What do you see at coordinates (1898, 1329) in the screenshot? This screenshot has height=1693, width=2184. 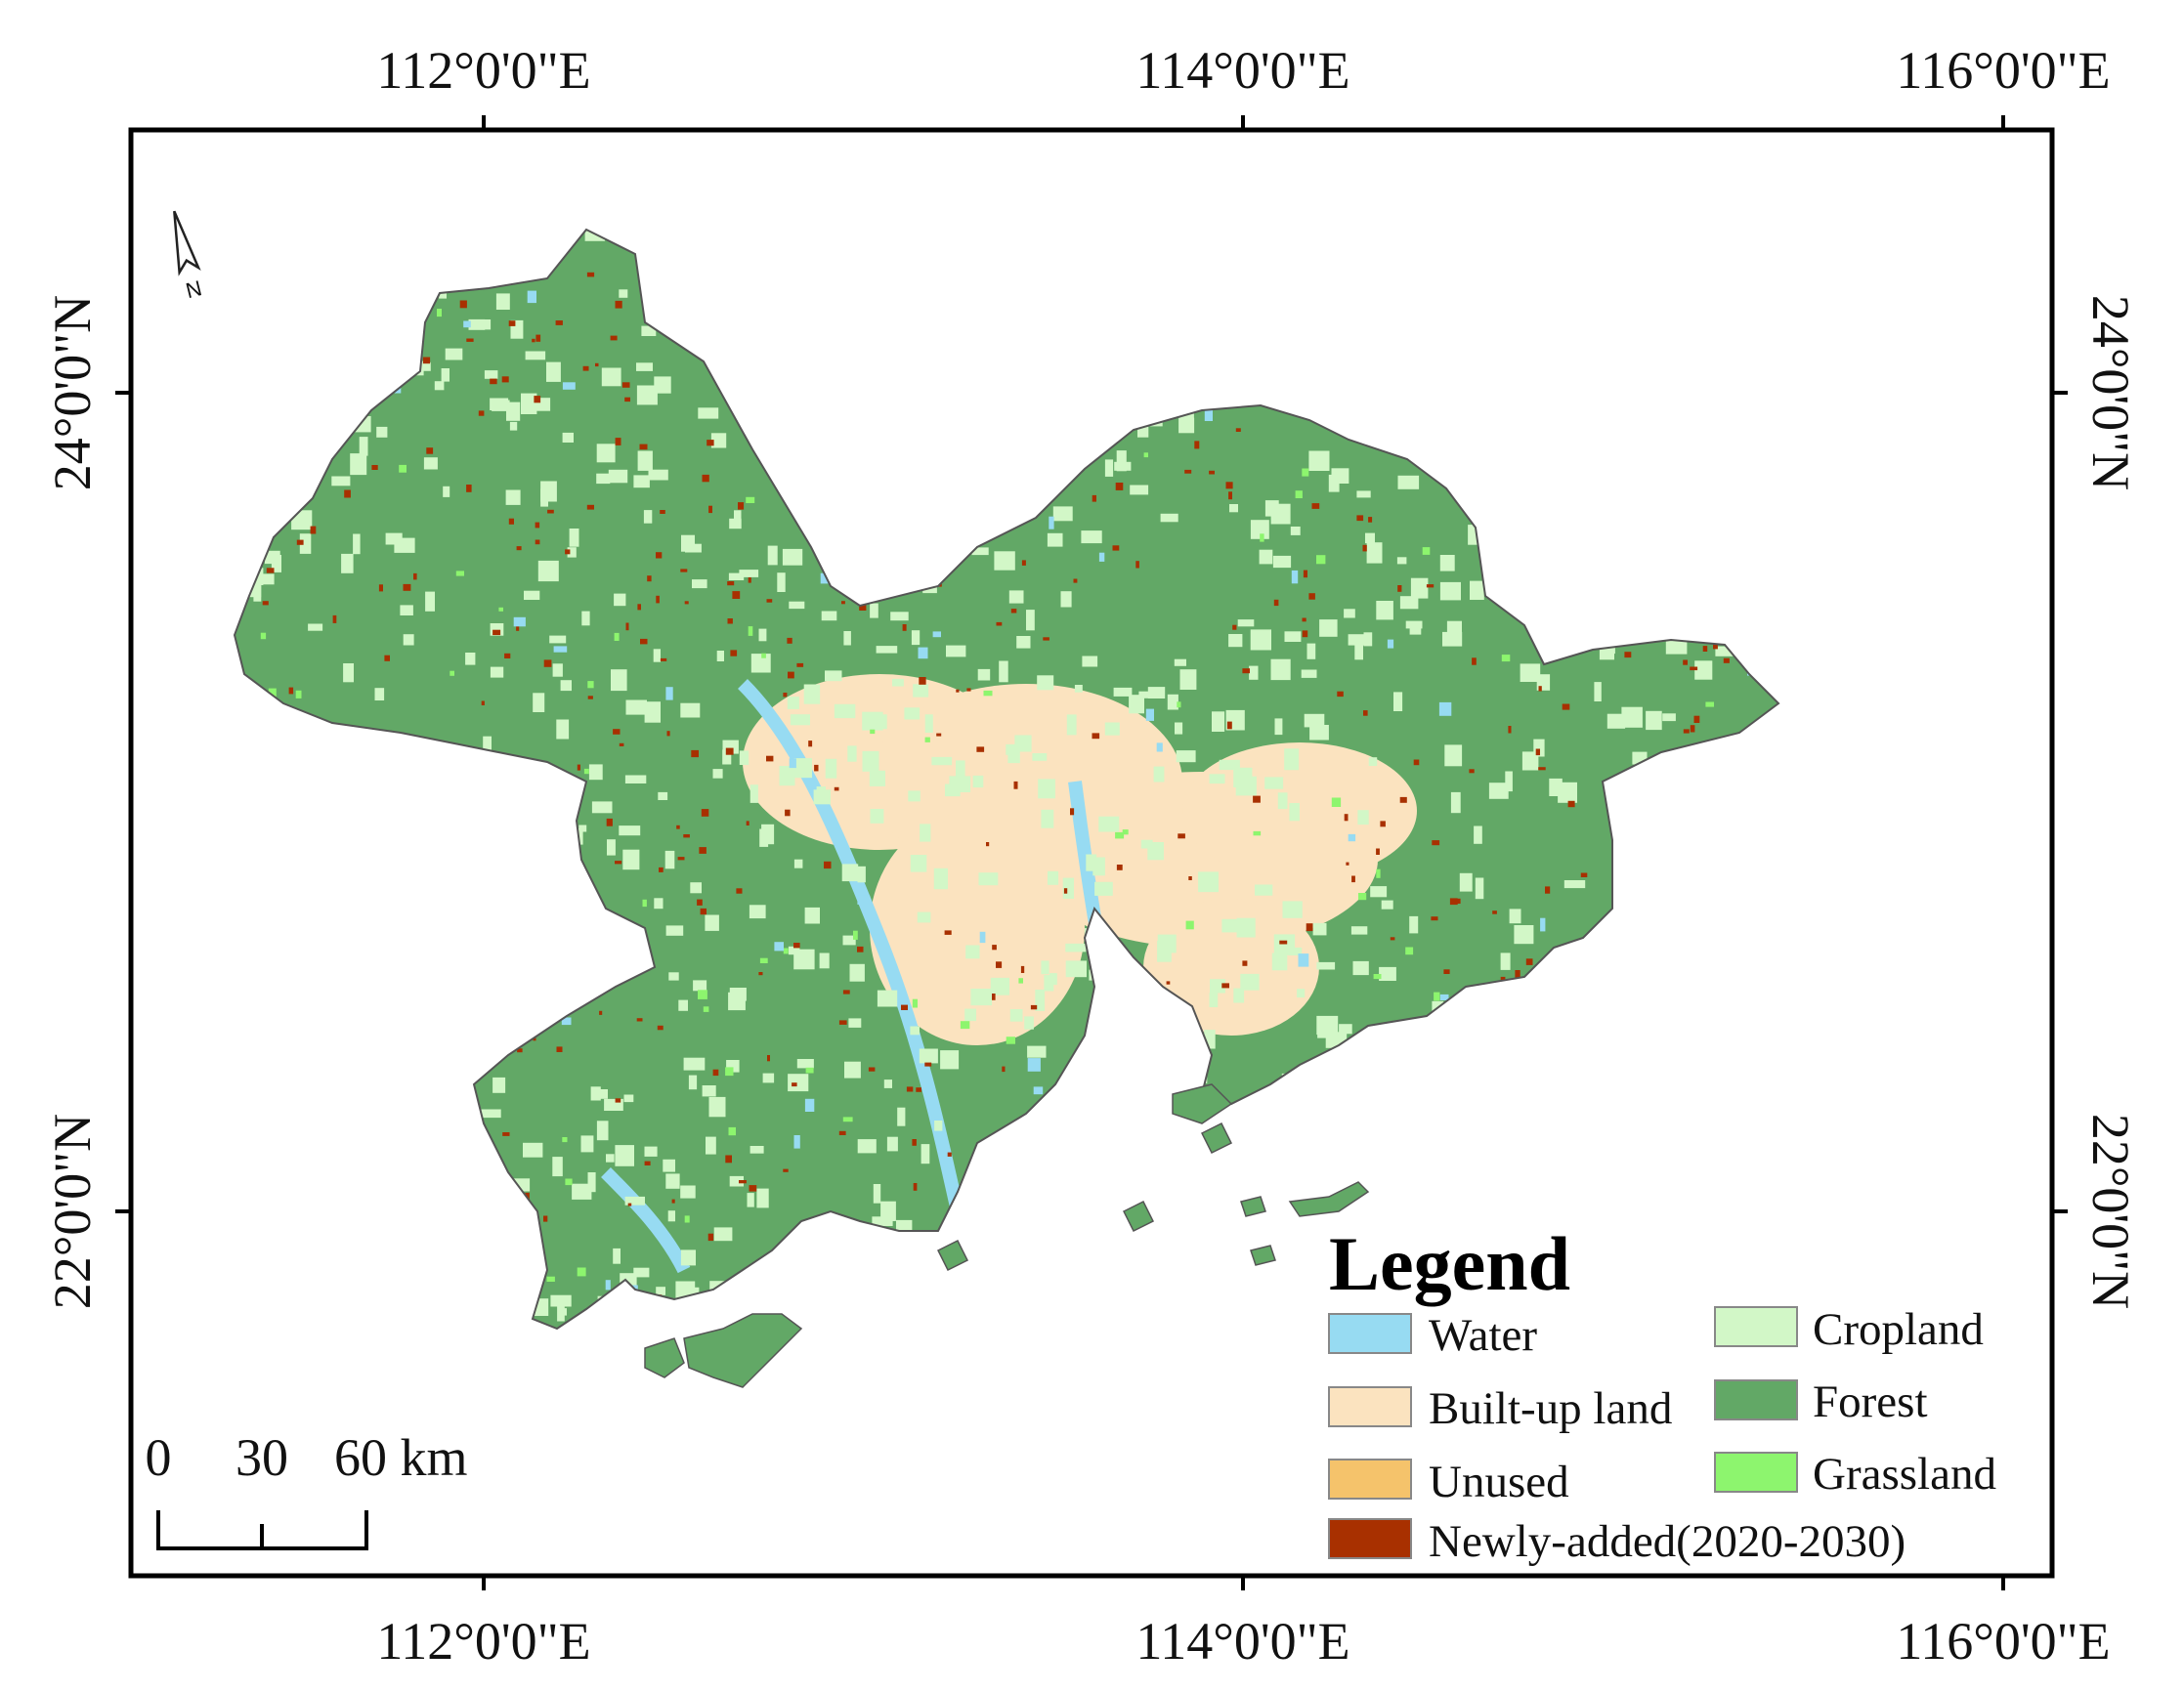 I see `legend-label-cropland: Cropland` at bounding box center [1898, 1329].